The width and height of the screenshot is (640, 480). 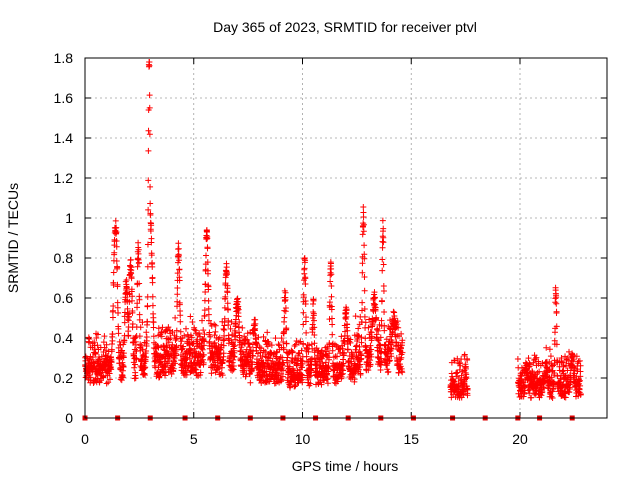 What do you see at coordinates (13, 238) in the screenshot?
I see `y-axis-label: SRMTID / TECUs` at bounding box center [13, 238].